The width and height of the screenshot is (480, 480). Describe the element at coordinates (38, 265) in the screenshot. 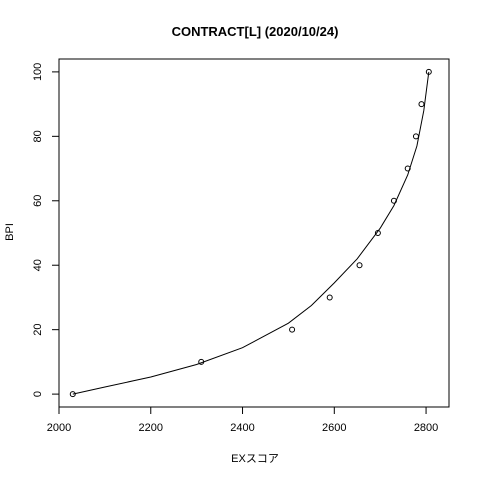

I see `y-tick-label: 40` at that location.